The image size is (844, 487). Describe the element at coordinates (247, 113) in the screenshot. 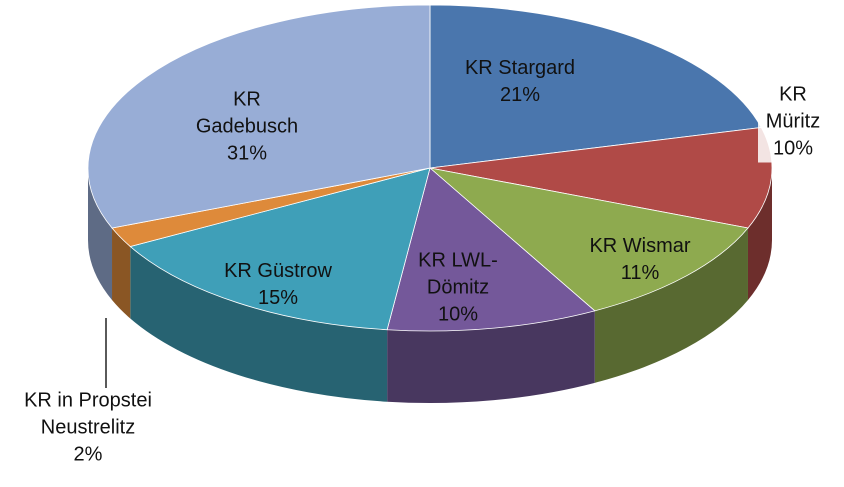

I see `category-label: KR Gadebusch` at that location.